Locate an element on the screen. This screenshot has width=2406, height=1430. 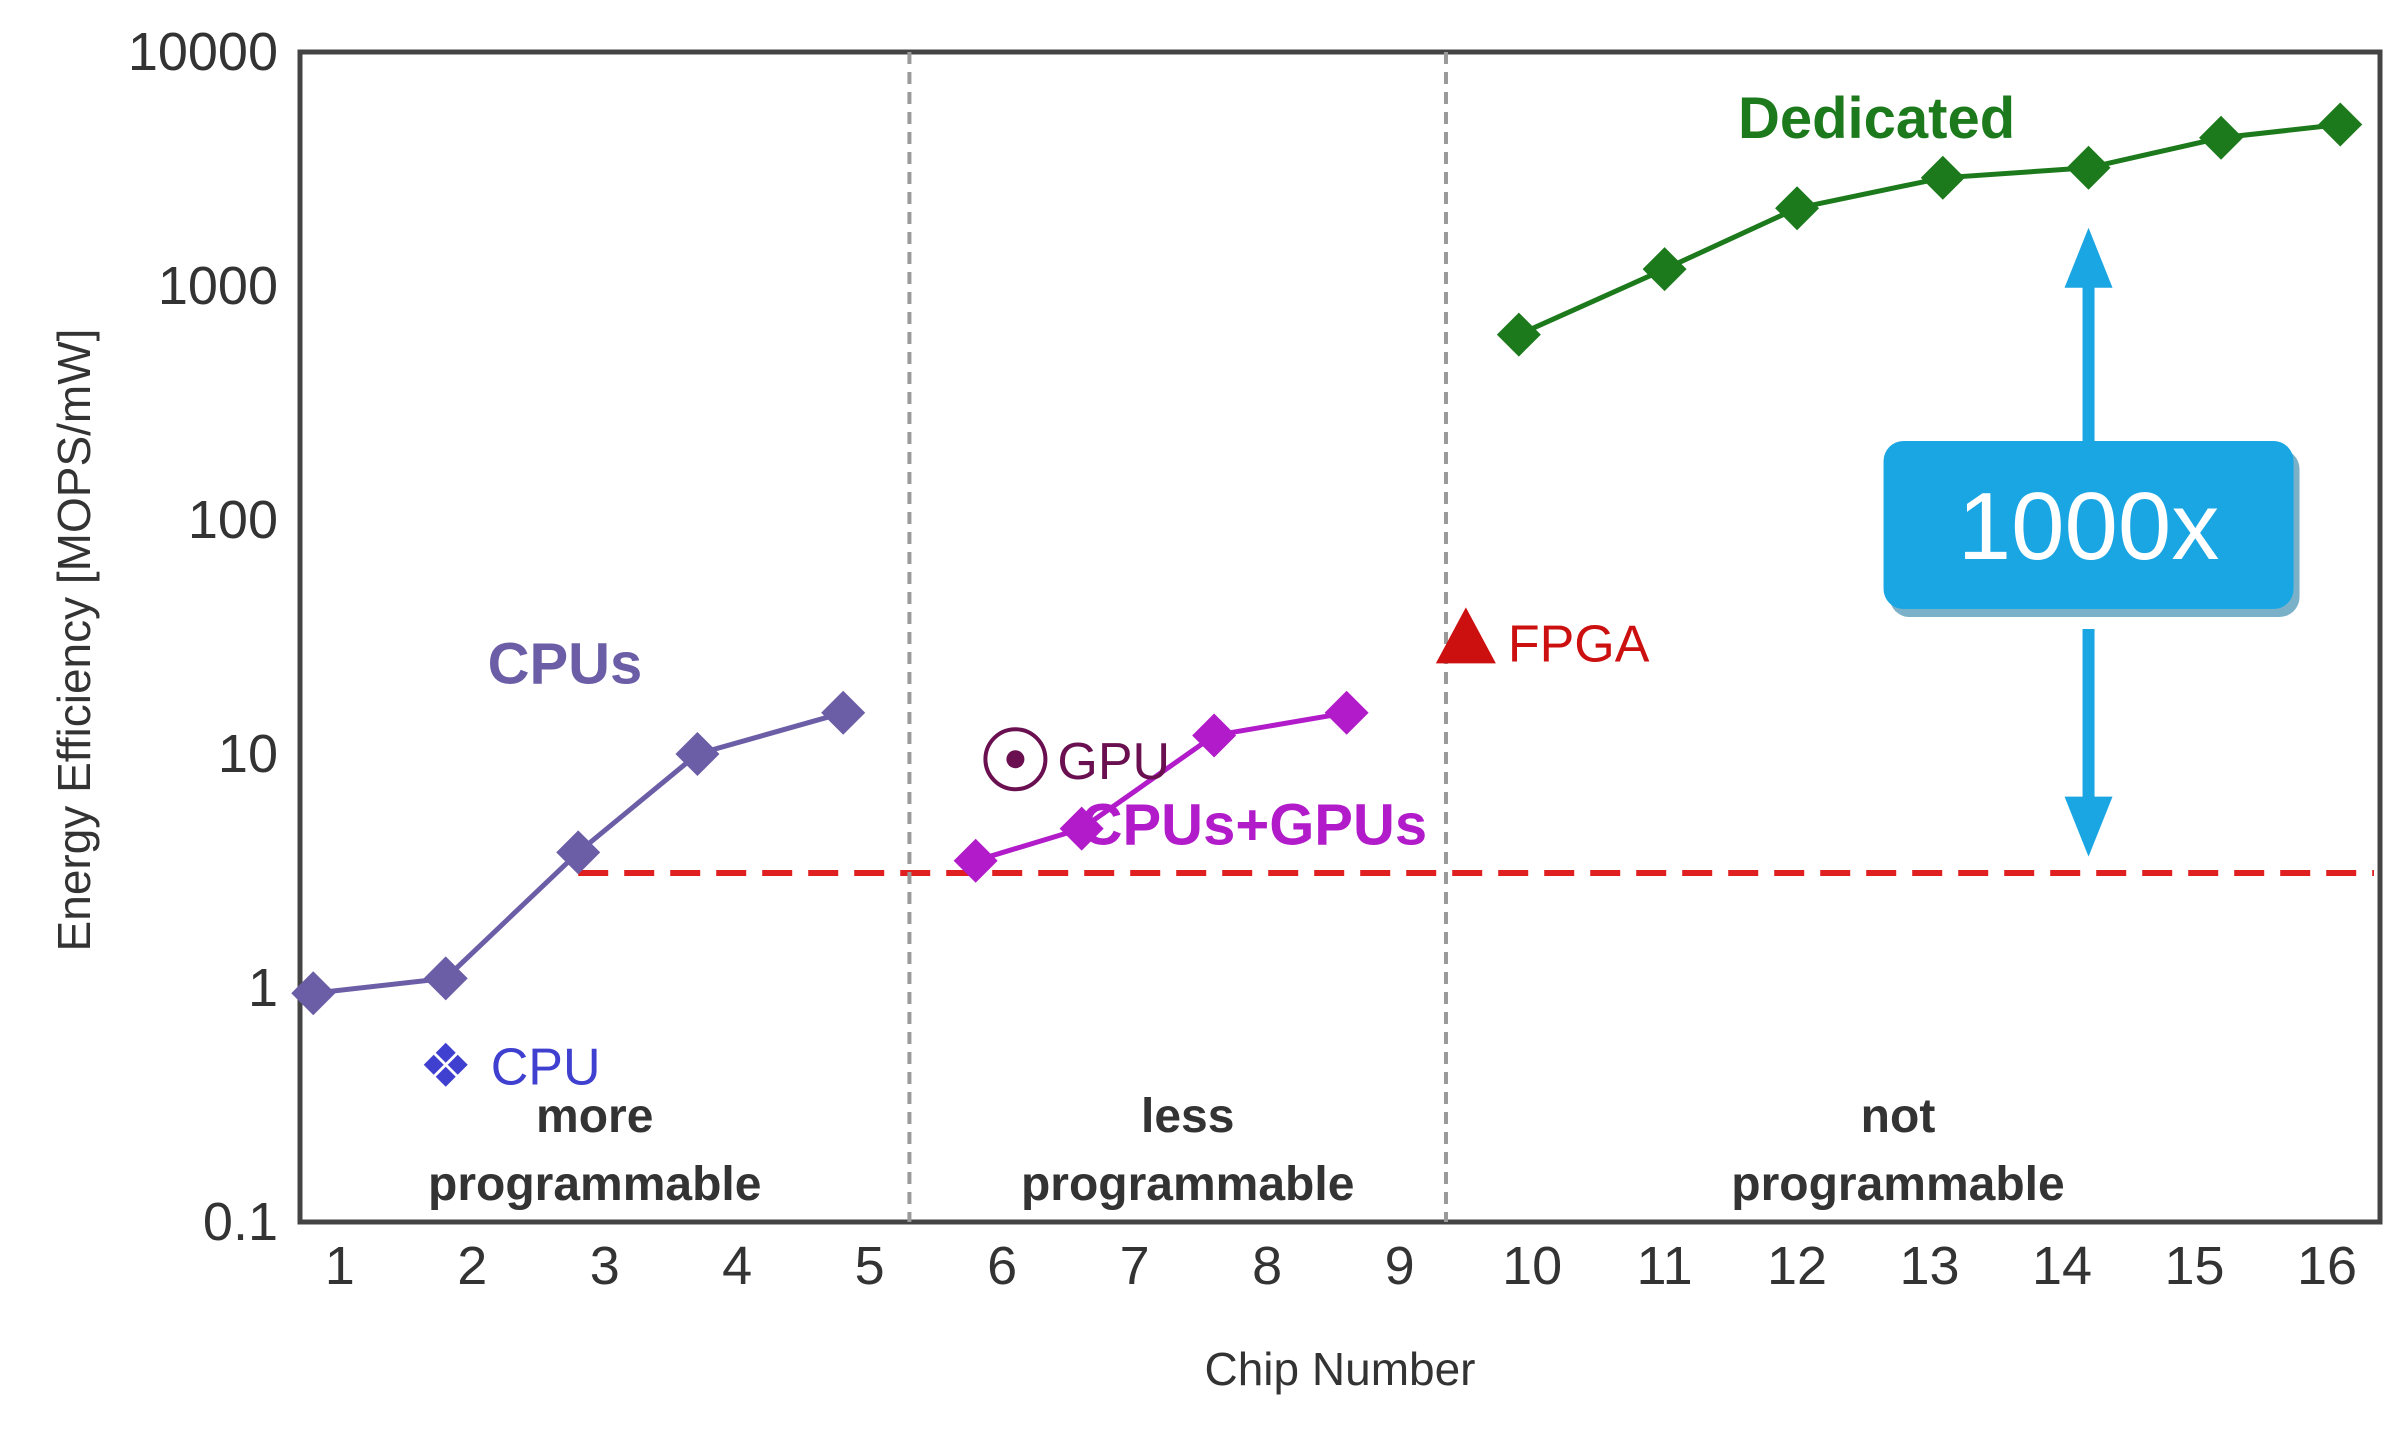
x-axis-title: Chip Number is located at coordinates (1340, 1369).